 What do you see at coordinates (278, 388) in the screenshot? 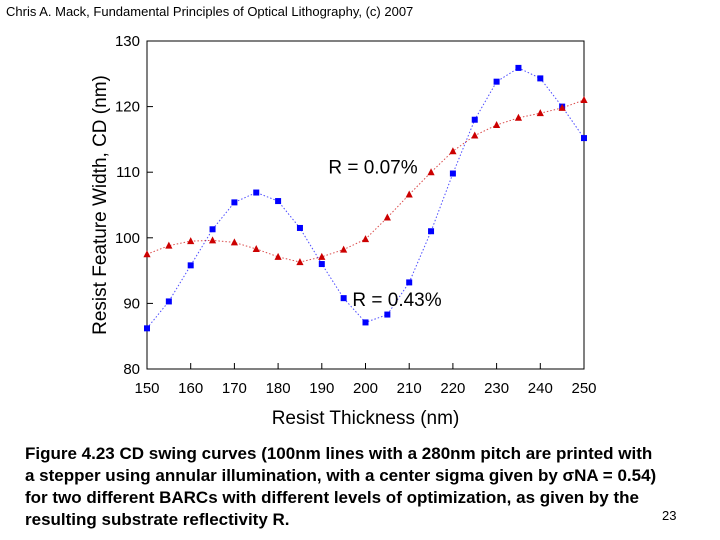
I see `x-tick-label: 180` at bounding box center [278, 388].